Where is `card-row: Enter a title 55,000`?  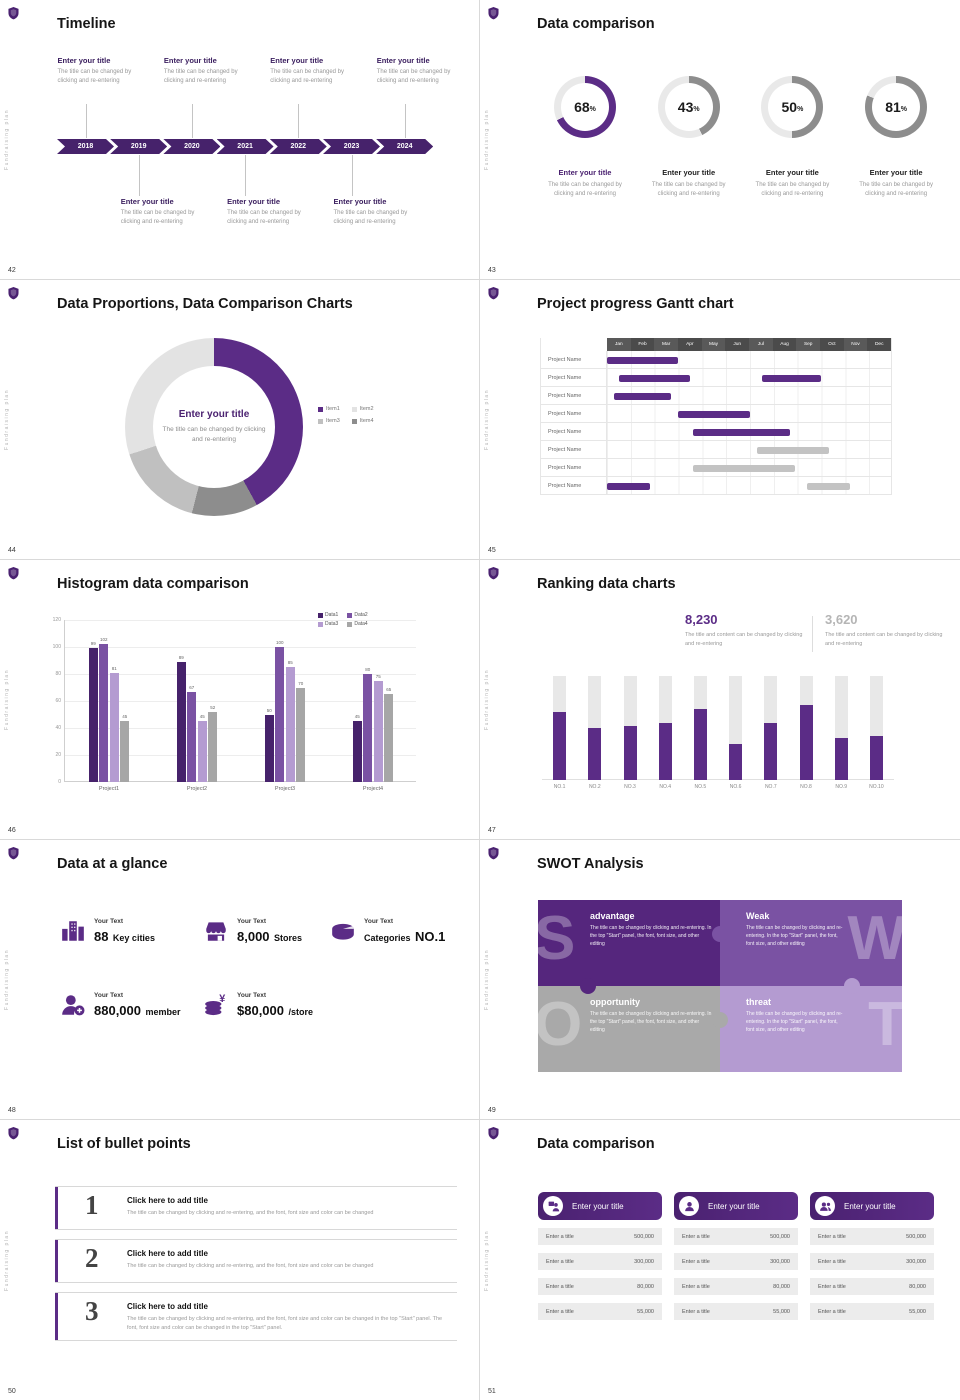 card-row: Enter a title 55,000 is located at coordinates (872, 1311).